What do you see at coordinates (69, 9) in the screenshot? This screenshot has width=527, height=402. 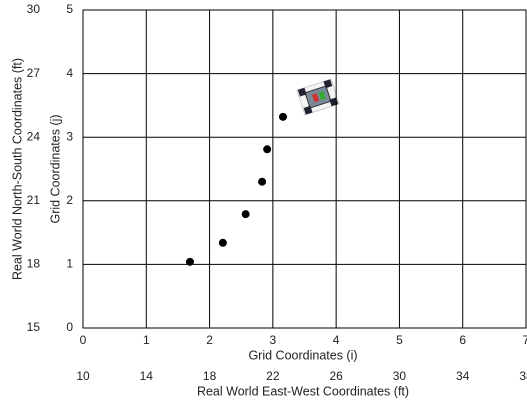 I see `y-tick-label: 5` at bounding box center [69, 9].